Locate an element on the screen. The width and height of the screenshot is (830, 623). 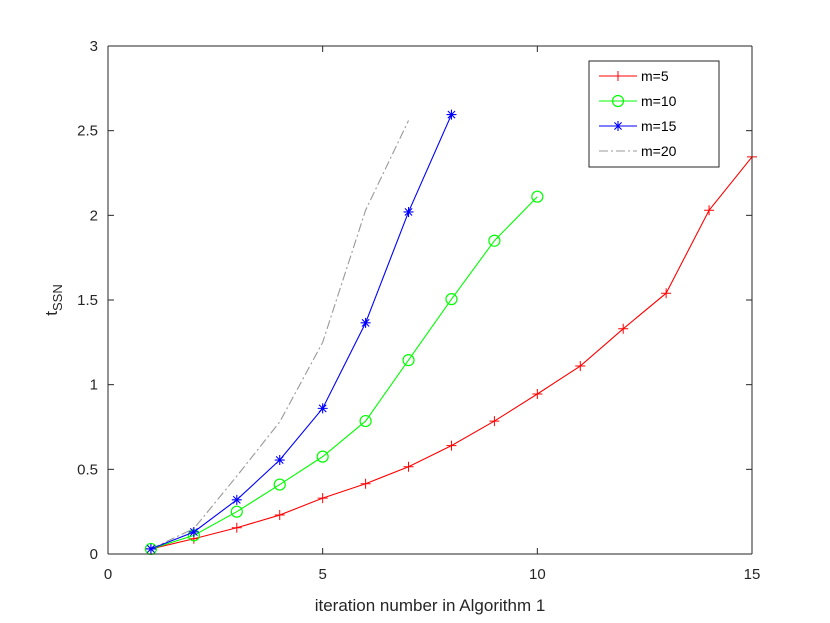
y-axis-label-subscript: SSN is located at coordinates (57, 297).